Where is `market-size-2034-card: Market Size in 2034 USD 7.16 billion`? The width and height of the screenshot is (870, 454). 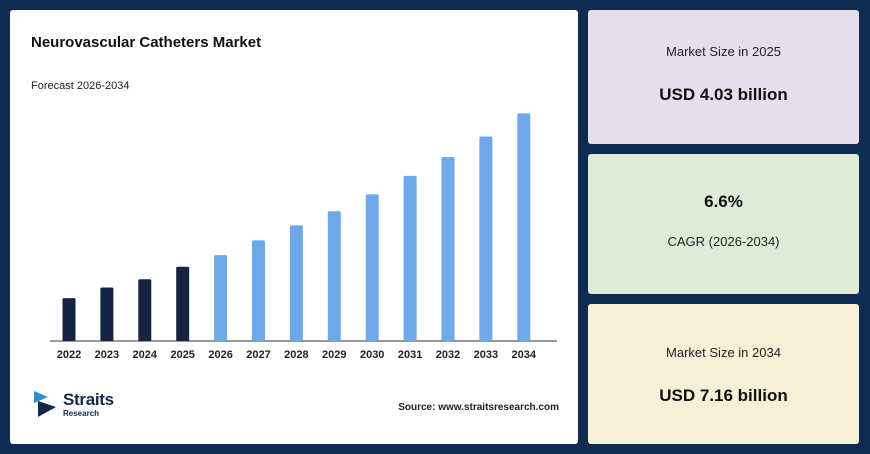
market-size-2034-card: Market Size in 2034 USD 7.16 billion is located at coordinates (723, 374).